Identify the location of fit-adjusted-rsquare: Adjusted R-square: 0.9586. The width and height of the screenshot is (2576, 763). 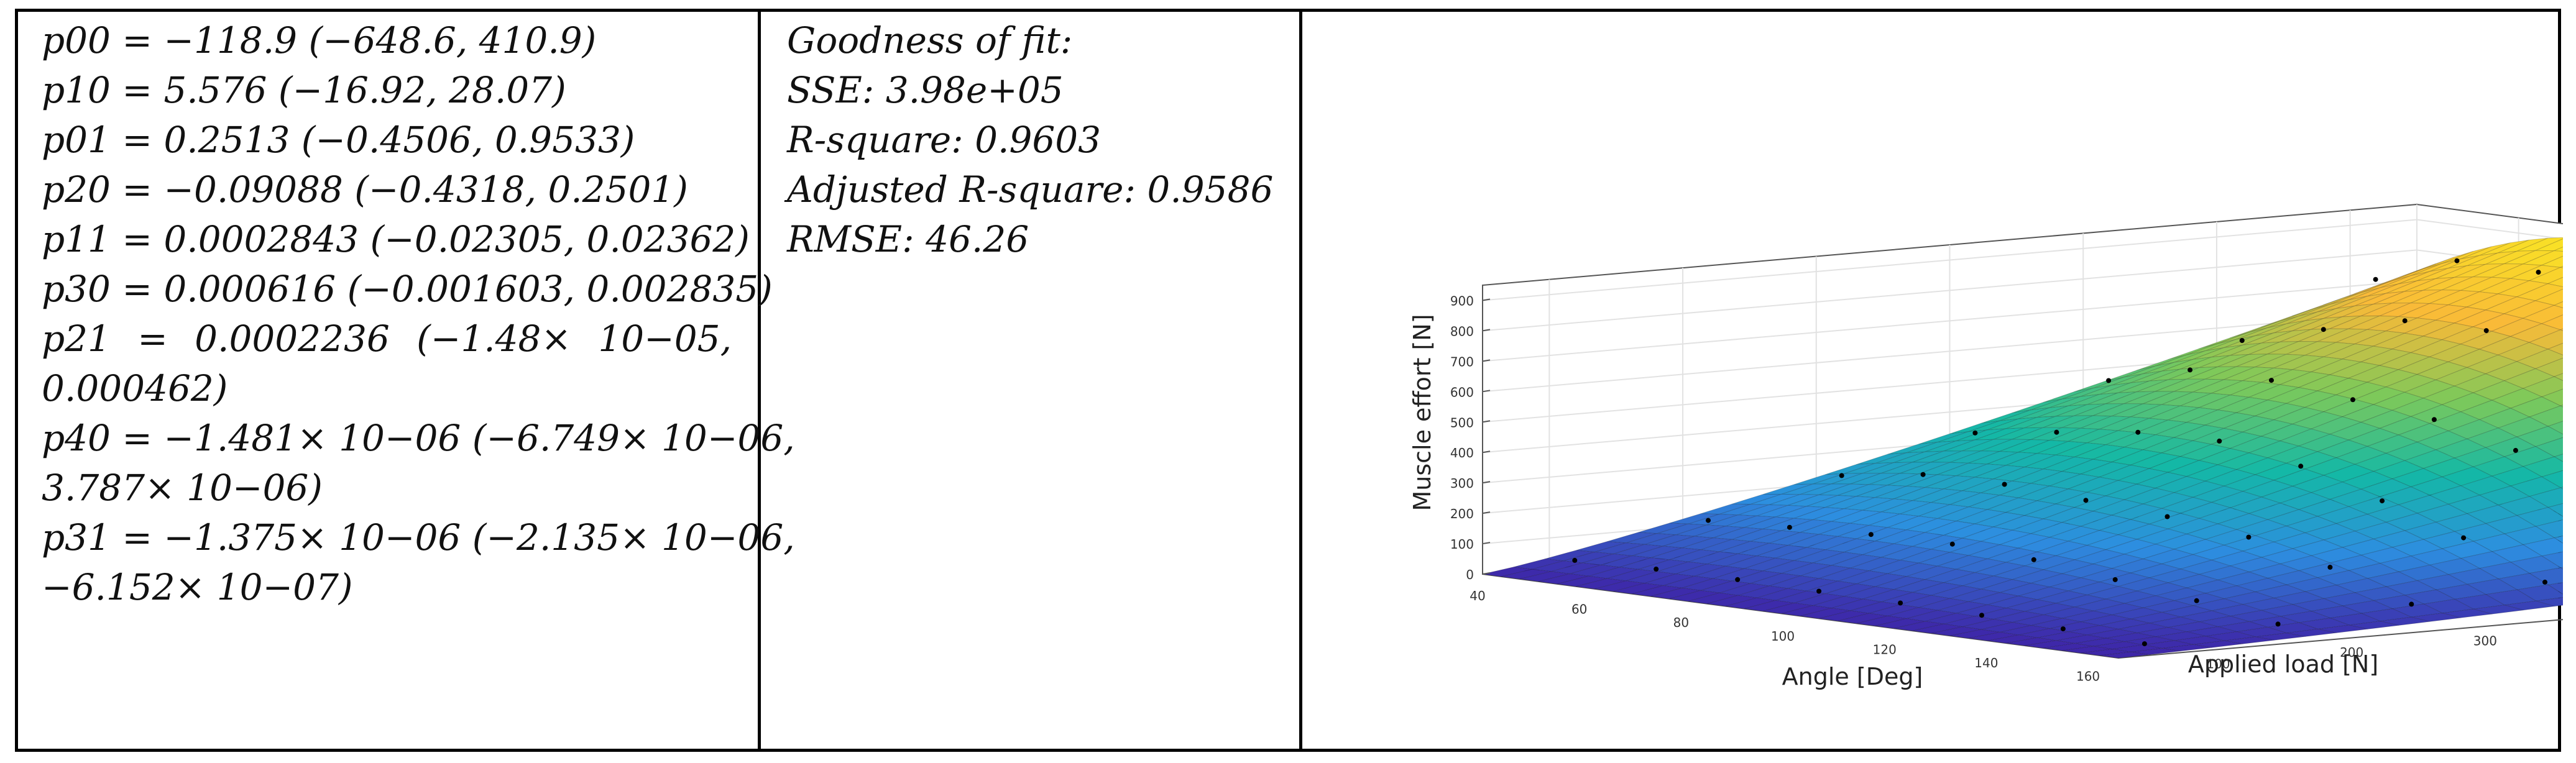
(1030, 190).